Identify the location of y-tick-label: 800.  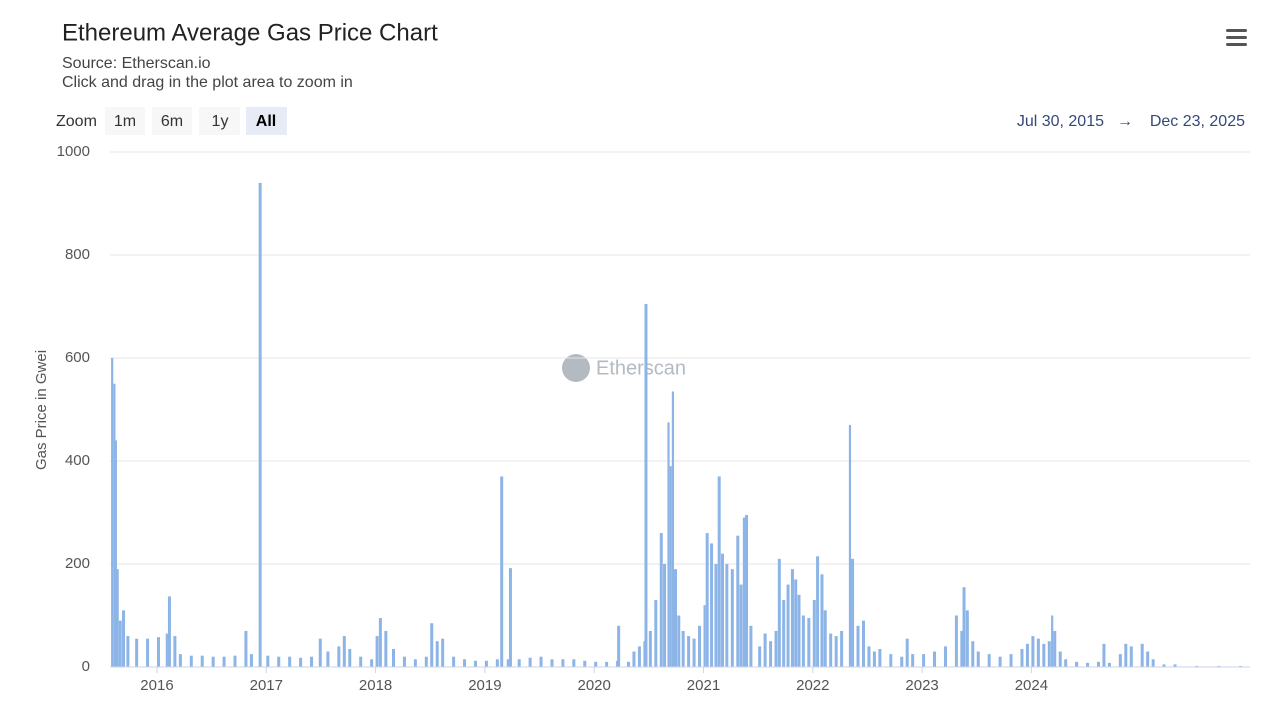
(77, 254).